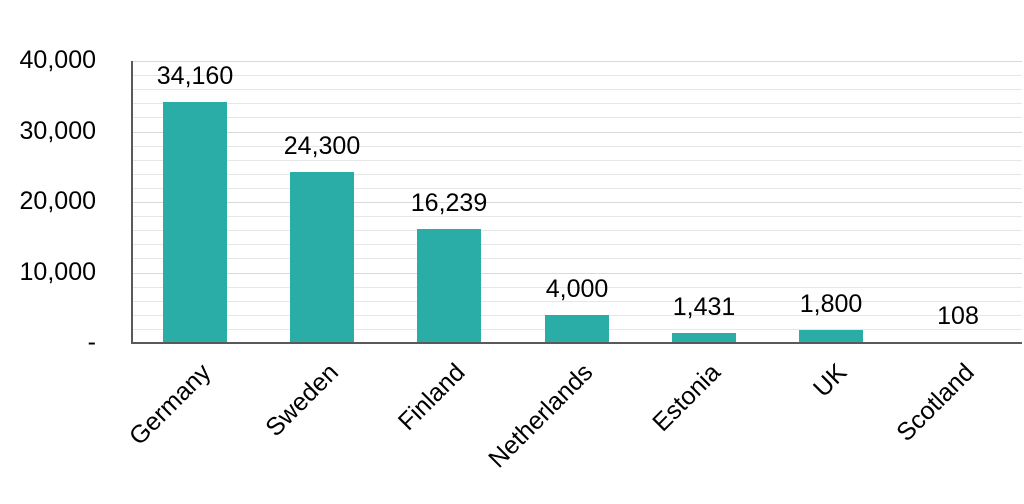 The width and height of the screenshot is (1024, 504). Describe the element at coordinates (577, 328) in the screenshot. I see `bar-netherlands` at that location.